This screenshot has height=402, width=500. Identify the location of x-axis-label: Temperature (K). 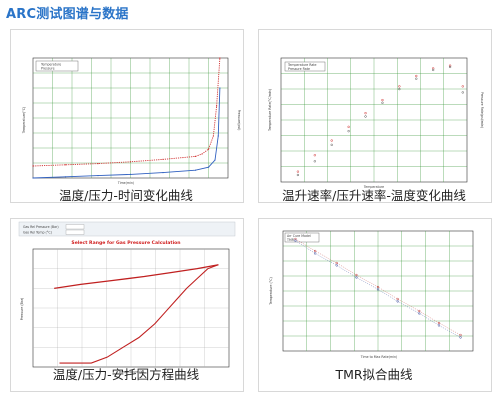
(130, 372).